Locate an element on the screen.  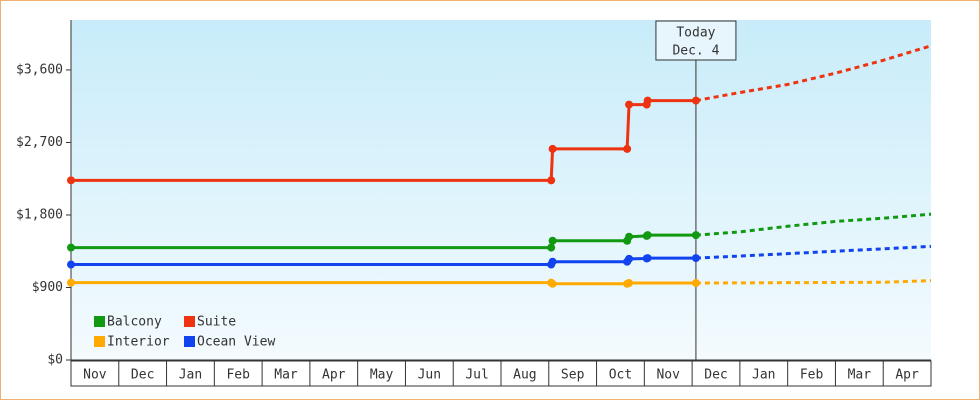
x-tick-label: Jul is located at coordinates (476, 375).